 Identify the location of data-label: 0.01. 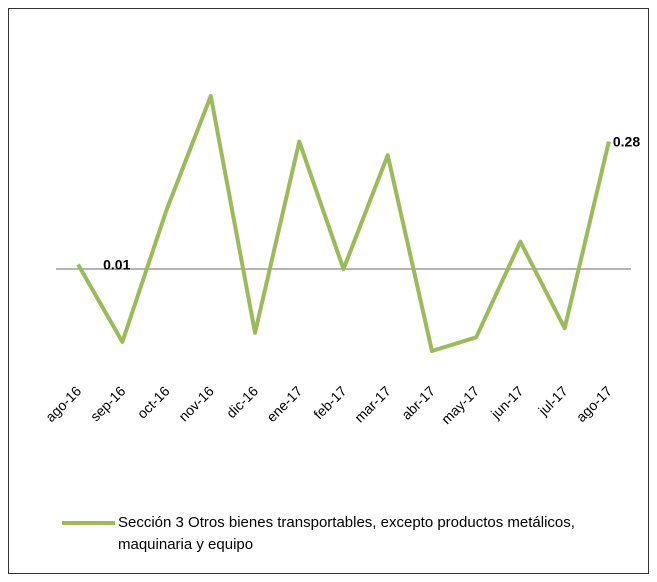
(116, 264).